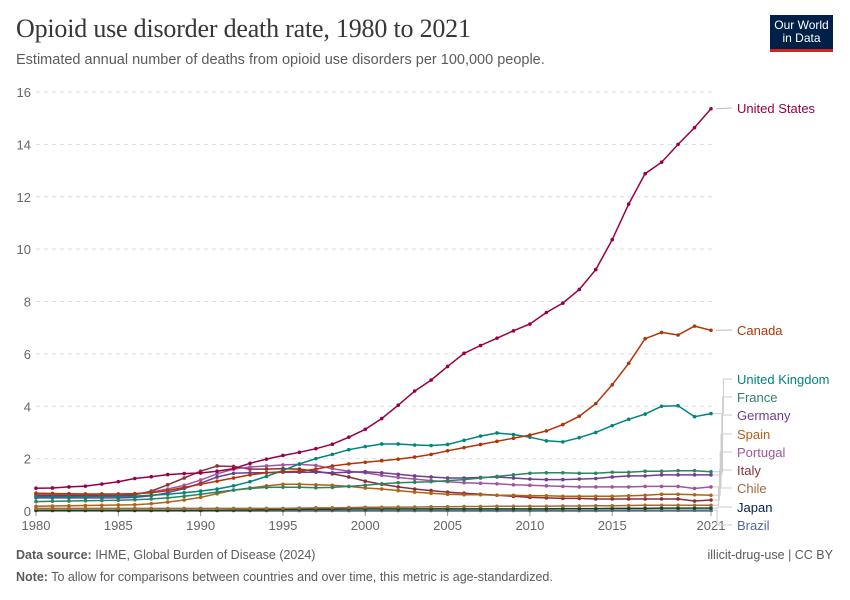  What do you see at coordinates (753, 434) in the screenshot?
I see `series-label: Spain` at bounding box center [753, 434].